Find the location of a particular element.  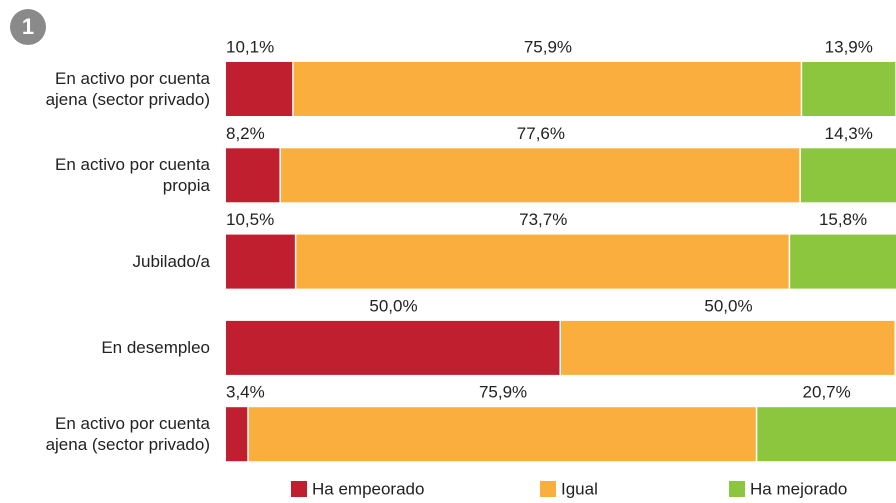

value-label: 73,7% is located at coordinates (543, 219).